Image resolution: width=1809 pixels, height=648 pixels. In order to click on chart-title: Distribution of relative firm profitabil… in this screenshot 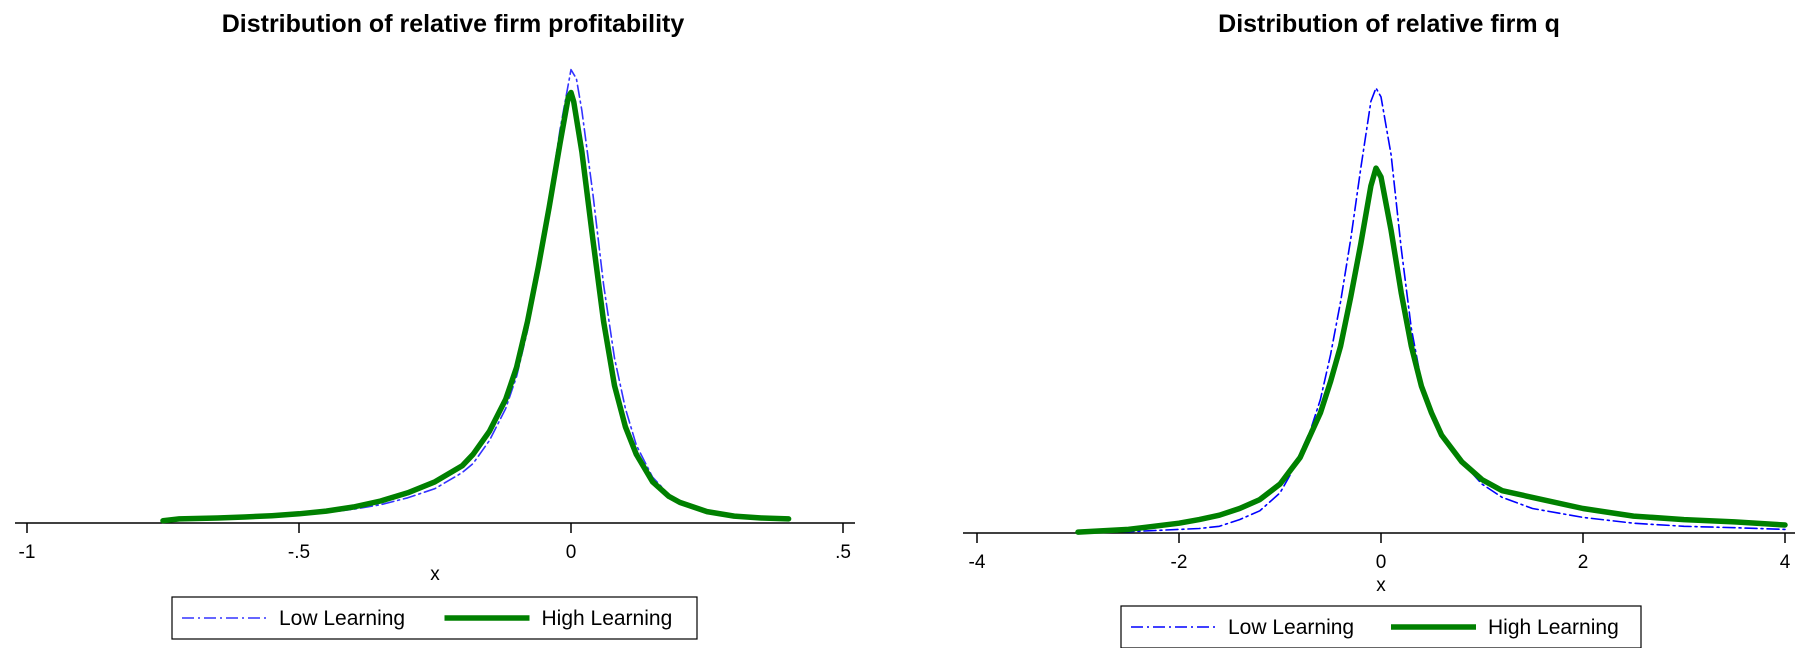, I will do `click(453, 24)`.